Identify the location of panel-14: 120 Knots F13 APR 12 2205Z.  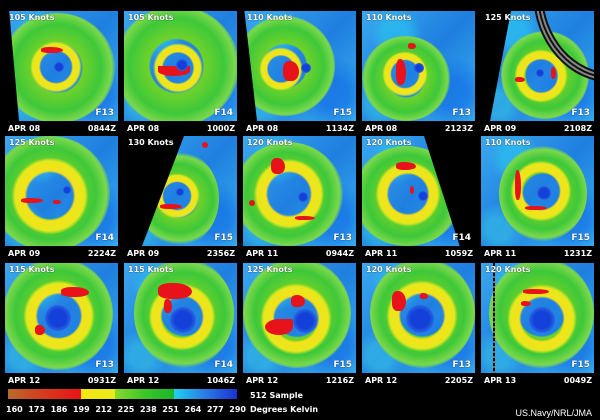
(418, 325).